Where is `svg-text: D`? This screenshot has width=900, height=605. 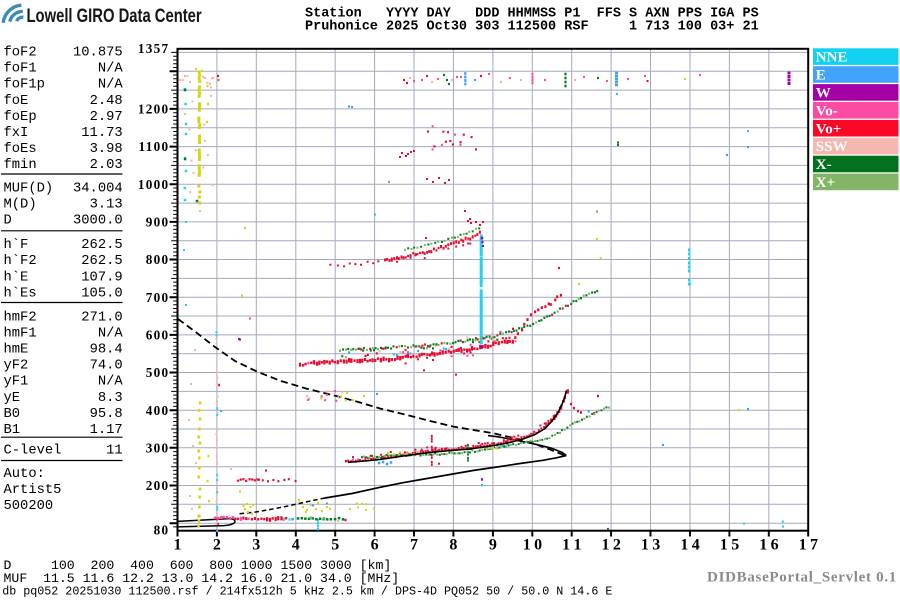 svg-text: D is located at coordinates (8, 221).